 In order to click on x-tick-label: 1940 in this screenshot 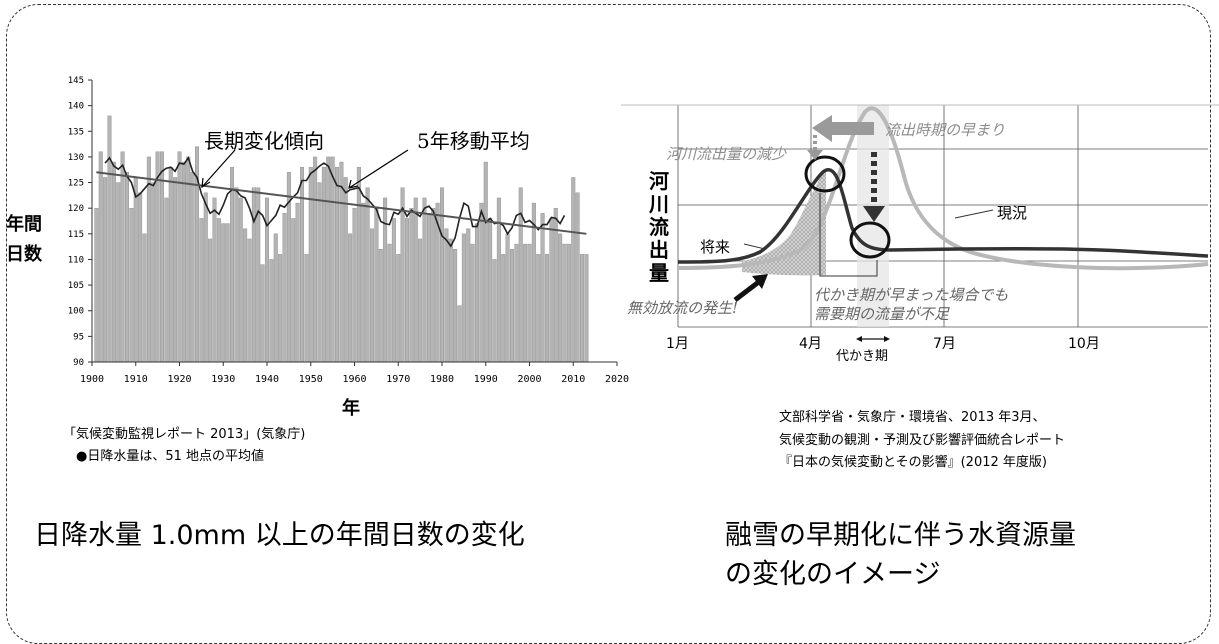, I will do `click(267, 379)`.